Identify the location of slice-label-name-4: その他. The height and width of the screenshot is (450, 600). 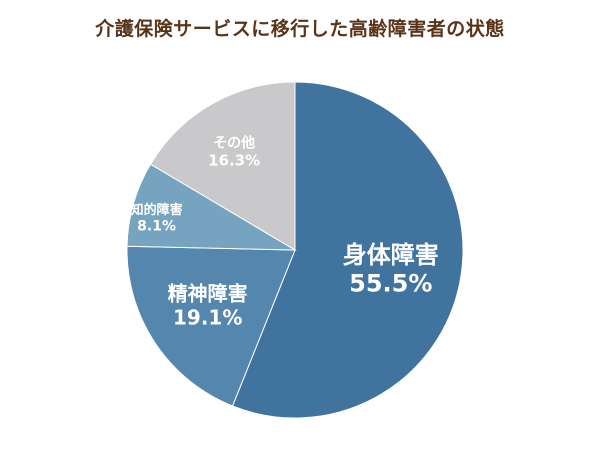
(234, 142).